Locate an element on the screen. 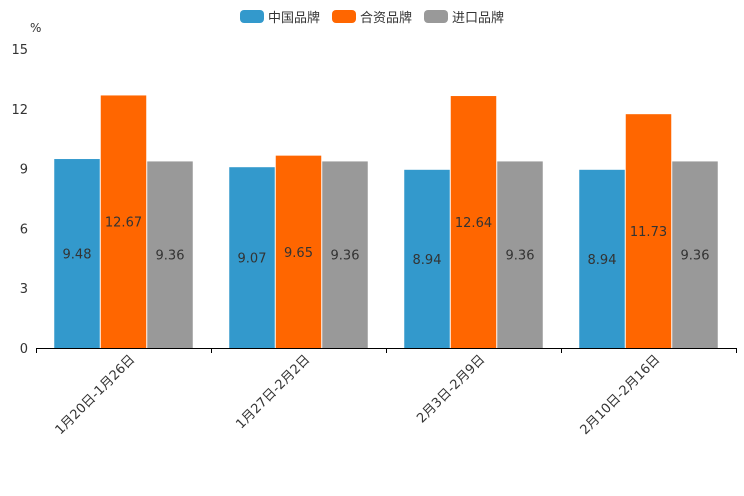 This screenshot has width=744, height=496. x-tick-label: 2月10日-2月16日 is located at coordinates (621, 395).